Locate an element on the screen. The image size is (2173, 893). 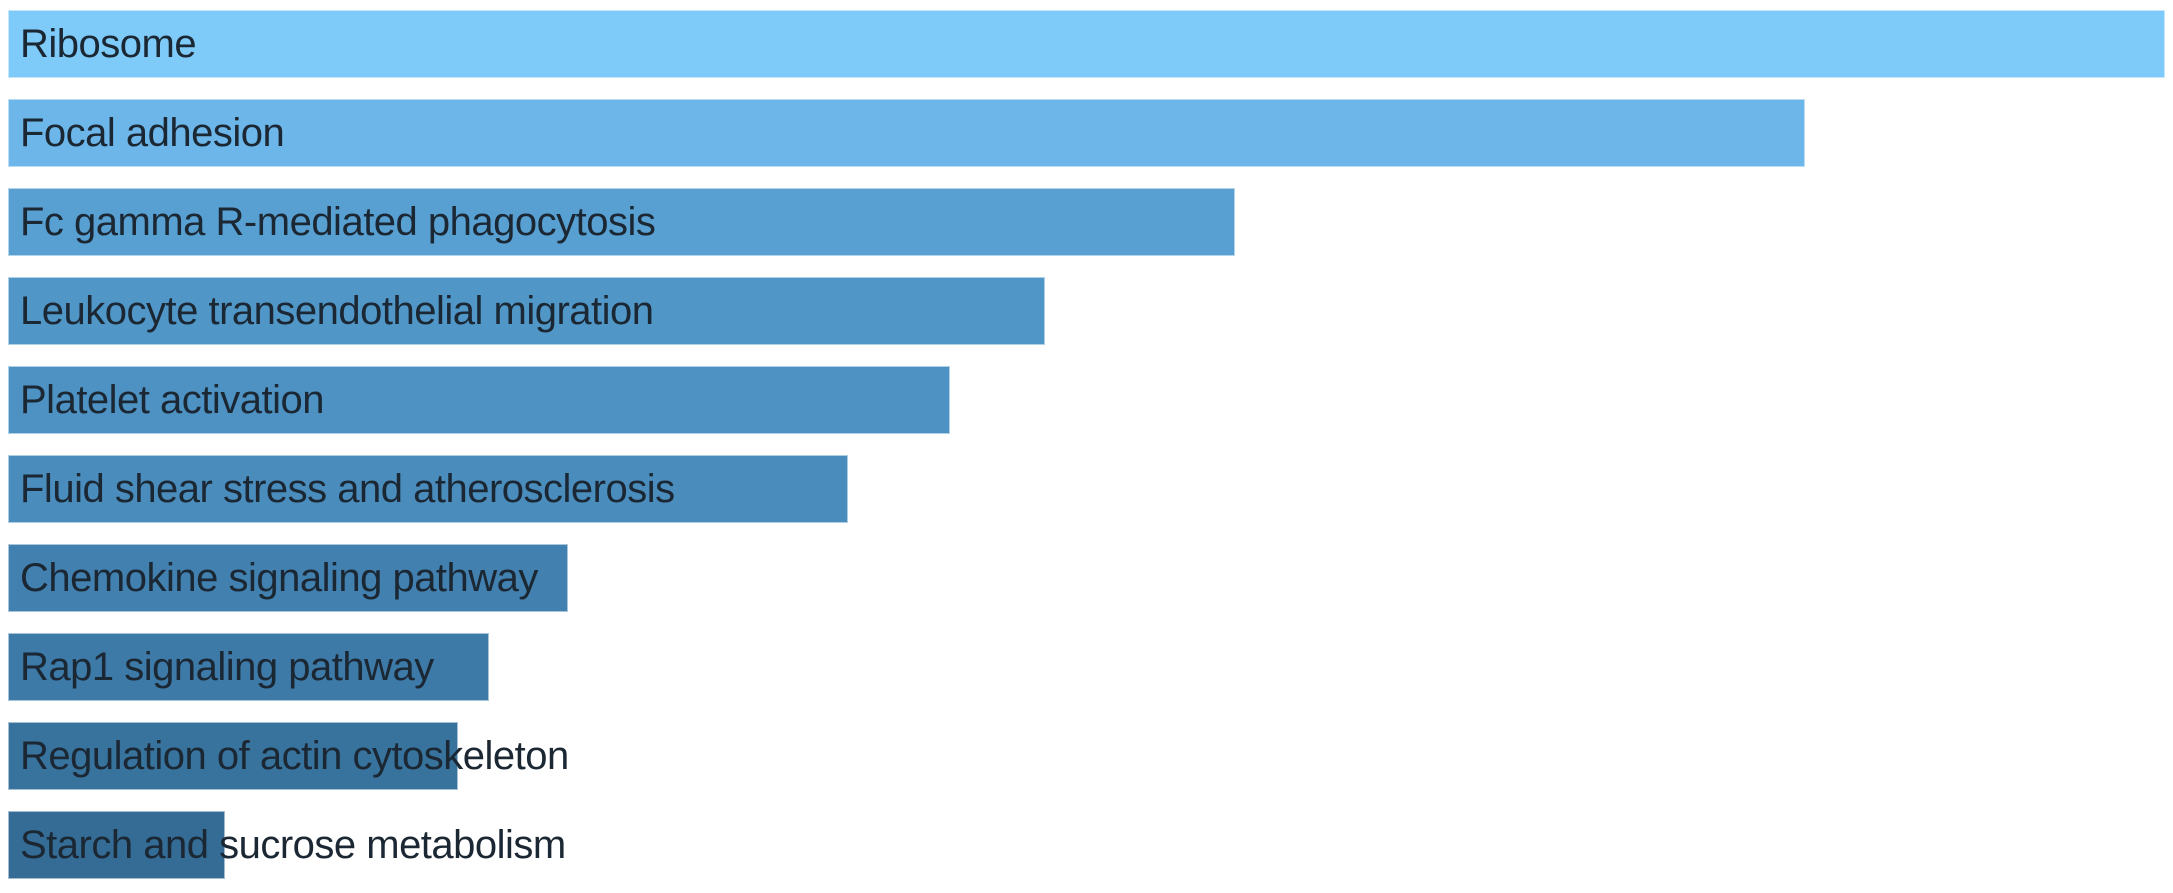
bar-row: Platelet activation is located at coordinates (1090, 400).